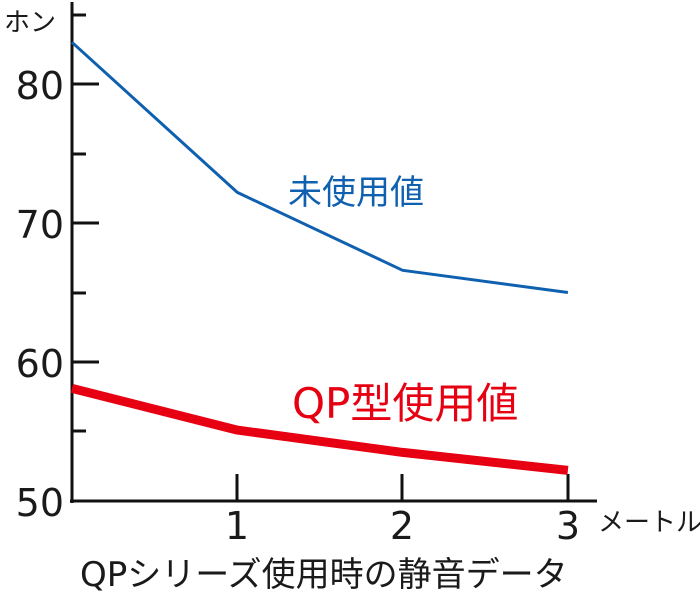  I want to click on y-tick-label-60: 60, so click(39, 364).